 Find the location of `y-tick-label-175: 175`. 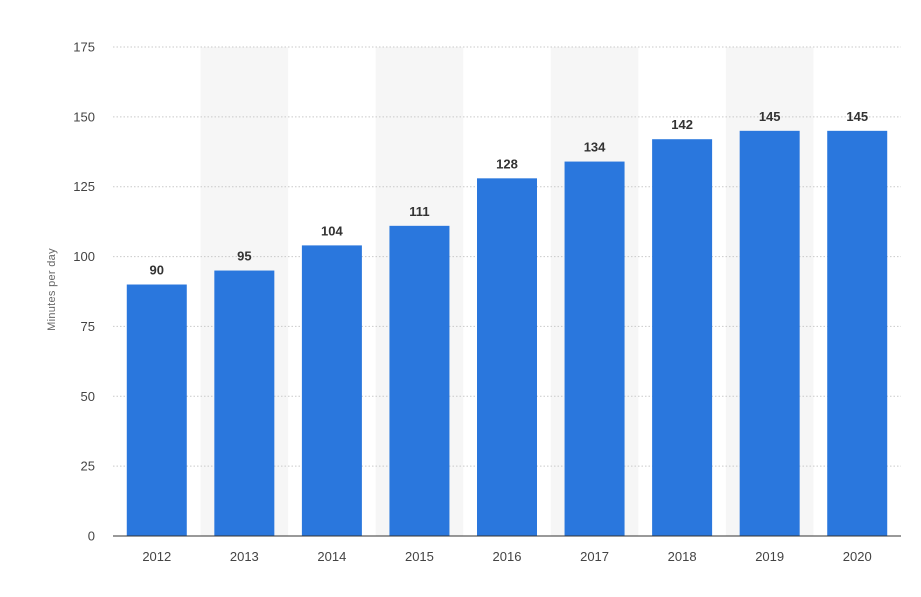

y-tick-label-175: 175 is located at coordinates (84, 47).